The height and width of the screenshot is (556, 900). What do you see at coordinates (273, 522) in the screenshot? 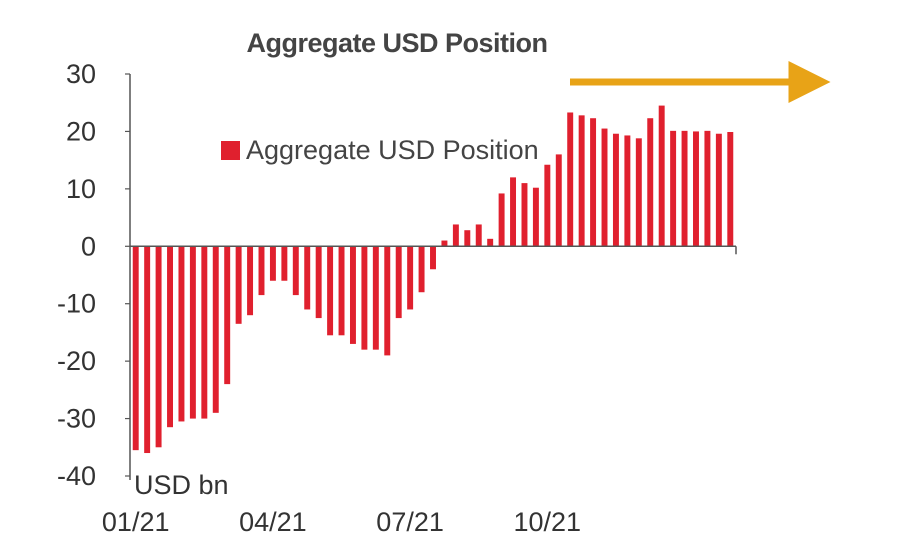
I see `x-tick-label: 04/21` at bounding box center [273, 522].